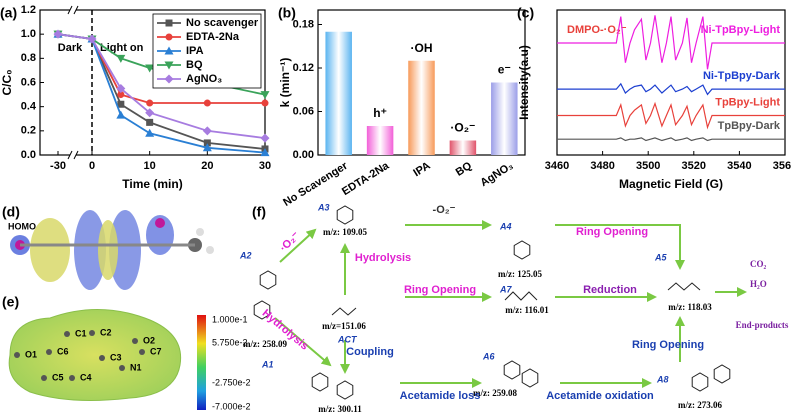  I want to click on compound-mz: m/z: 109.05, so click(345, 232).